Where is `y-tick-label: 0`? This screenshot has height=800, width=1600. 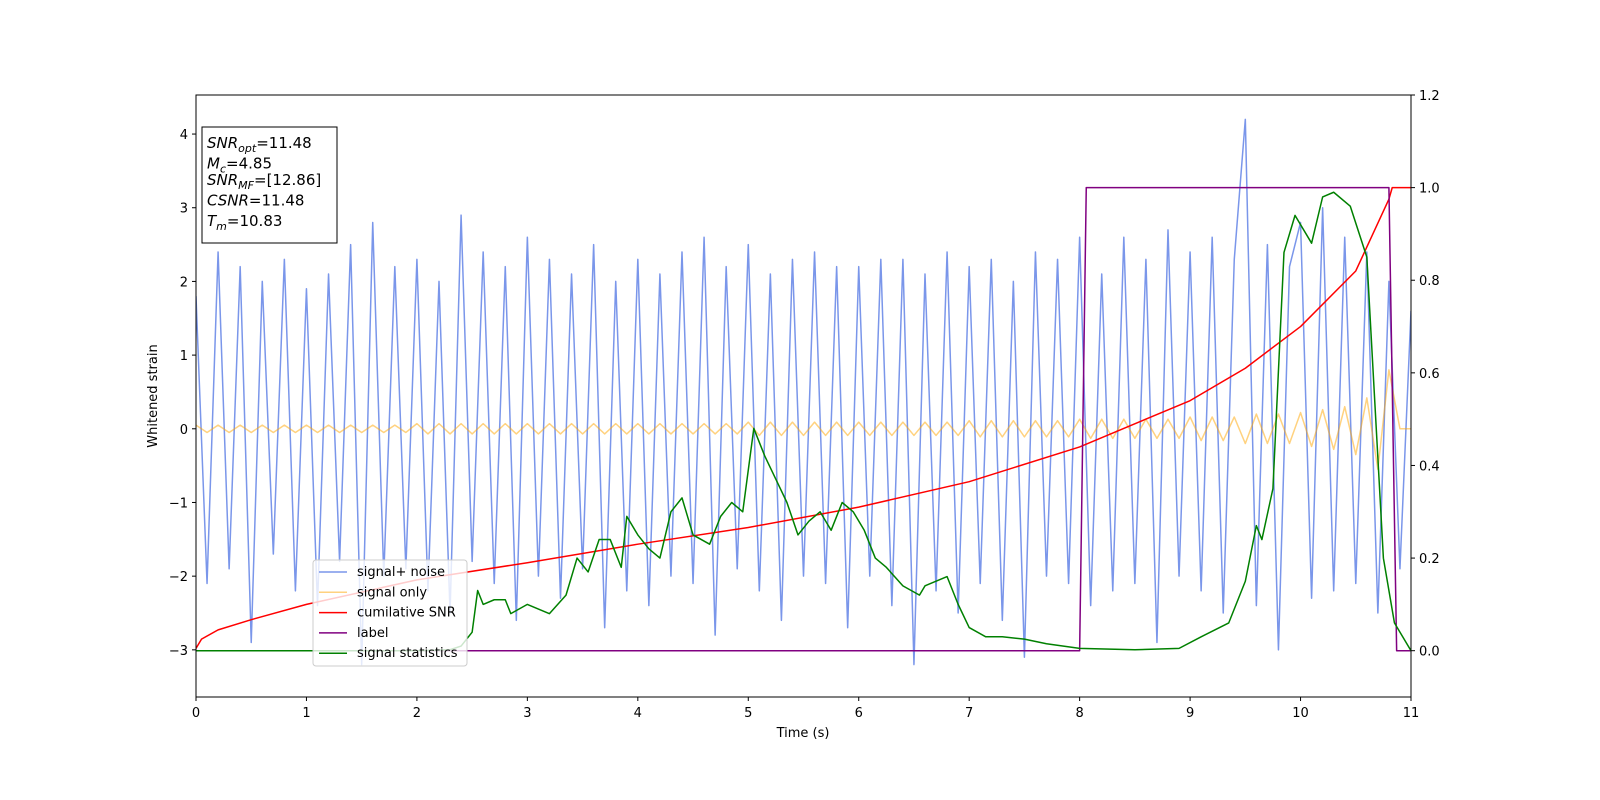
y-tick-label: 0 is located at coordinates (184, 430).